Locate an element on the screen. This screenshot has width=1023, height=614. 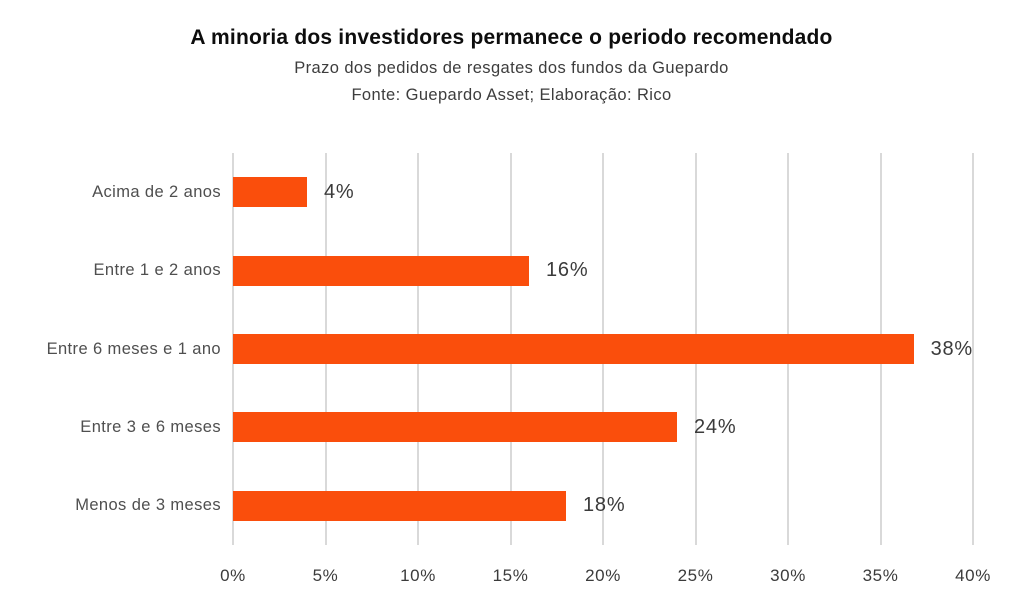
bar-row: 24% is located at coordinates (603, 427).